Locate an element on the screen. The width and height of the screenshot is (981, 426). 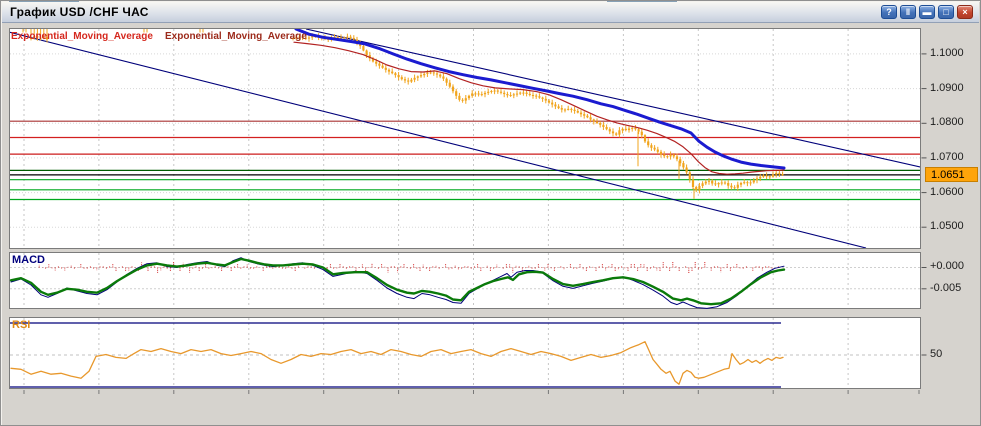
pause-button: ‖ is located at coordinates (908, 12).